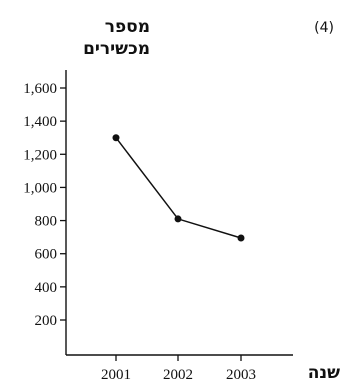 The height and width of the screenshot is (383, 344). I want to click on x-tick-label: 2002, so click(178, 375).